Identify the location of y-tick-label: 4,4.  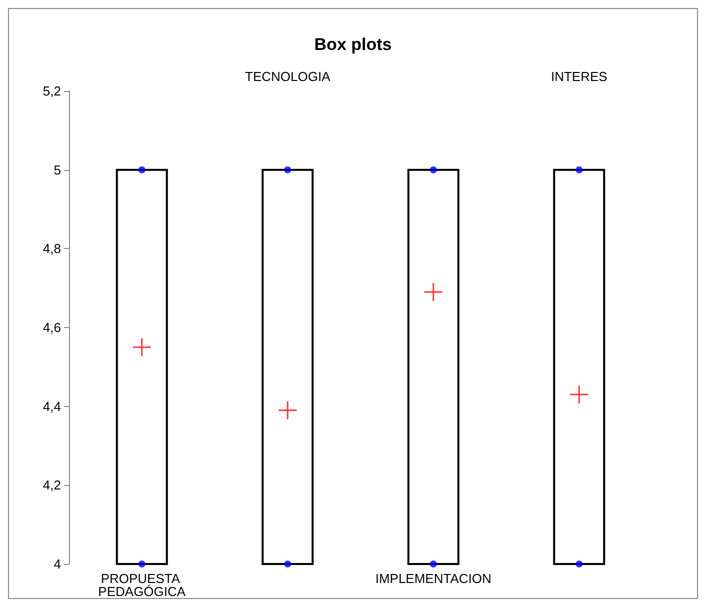
(51, 406).